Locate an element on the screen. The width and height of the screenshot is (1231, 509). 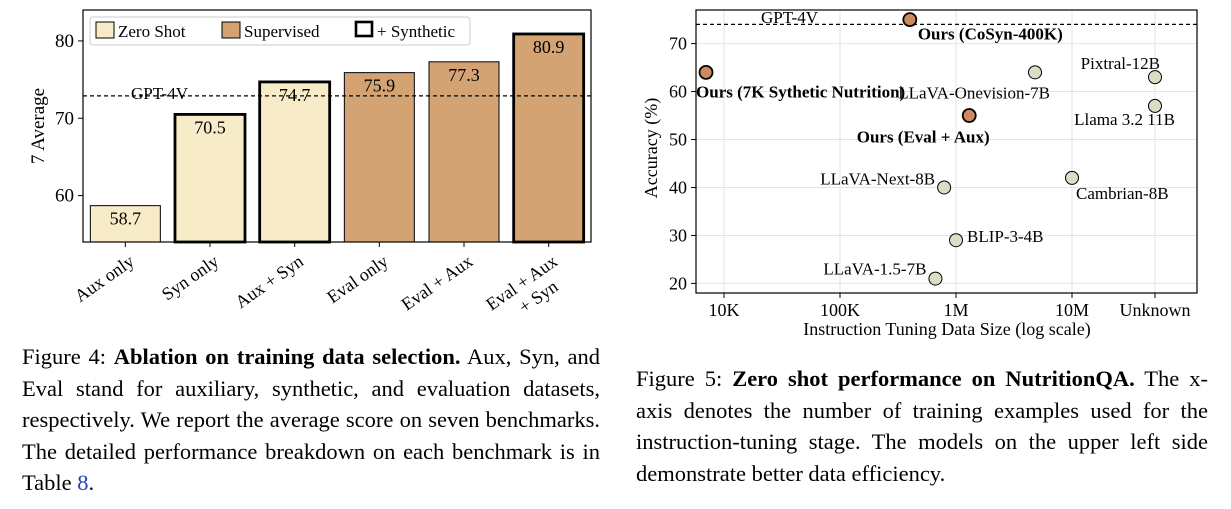
point-label-llava-next-8b: LLaVA-Next-8B is located at coordinates (877, 178).